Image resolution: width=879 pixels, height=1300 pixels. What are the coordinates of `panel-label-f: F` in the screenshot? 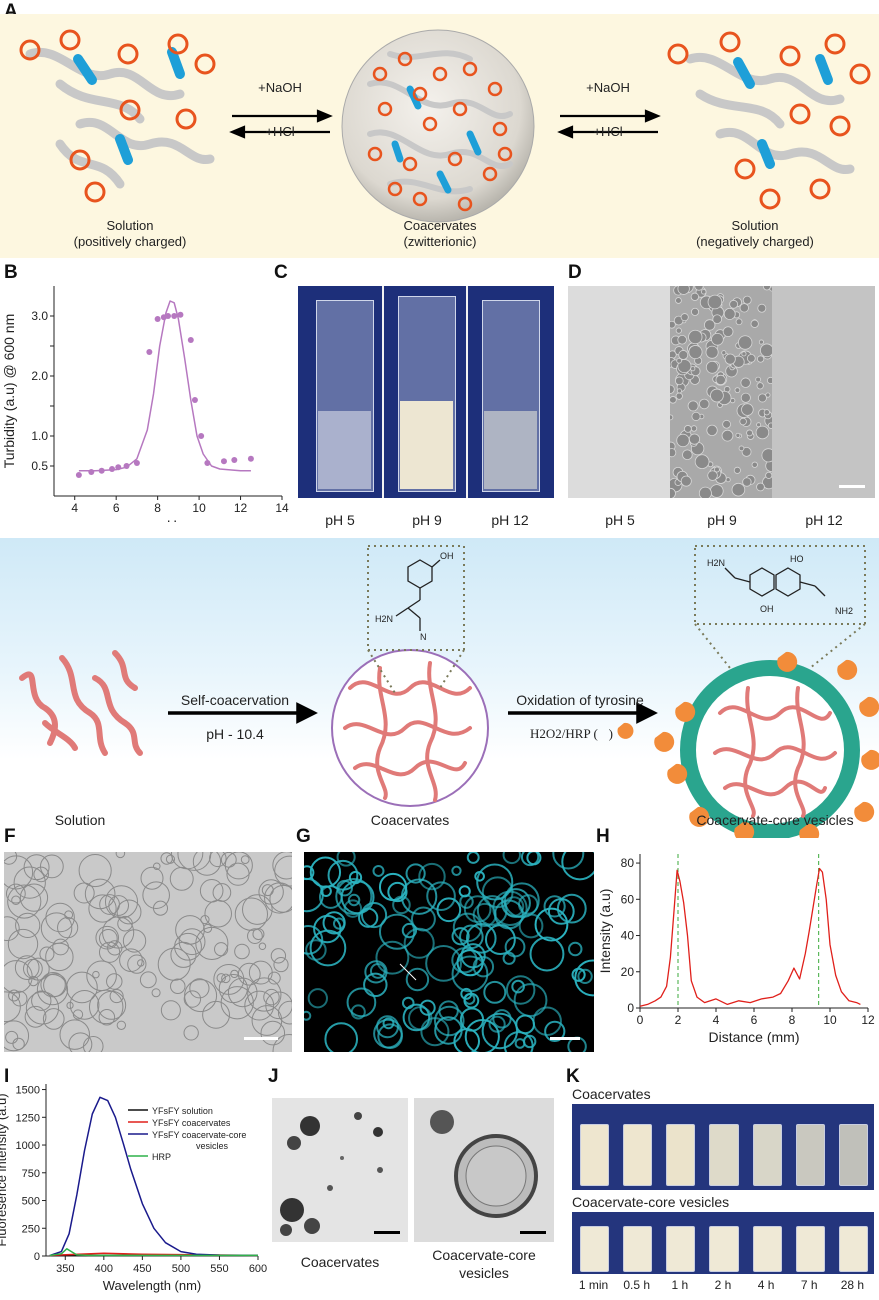 It's located at (10, 836).